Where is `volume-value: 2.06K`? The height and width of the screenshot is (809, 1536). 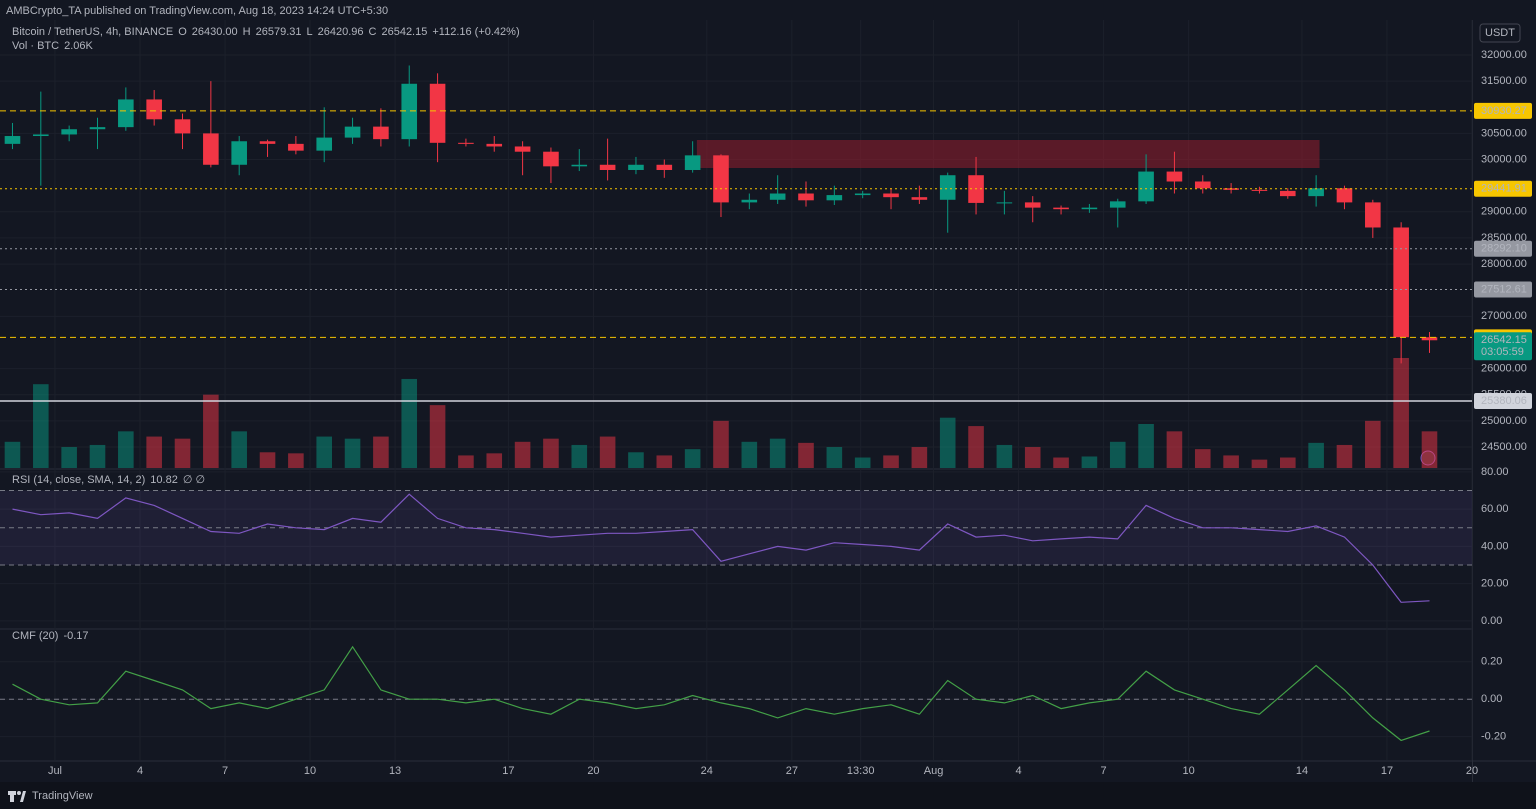 volume-value: 2.06K is located at coordinates (78, 46).